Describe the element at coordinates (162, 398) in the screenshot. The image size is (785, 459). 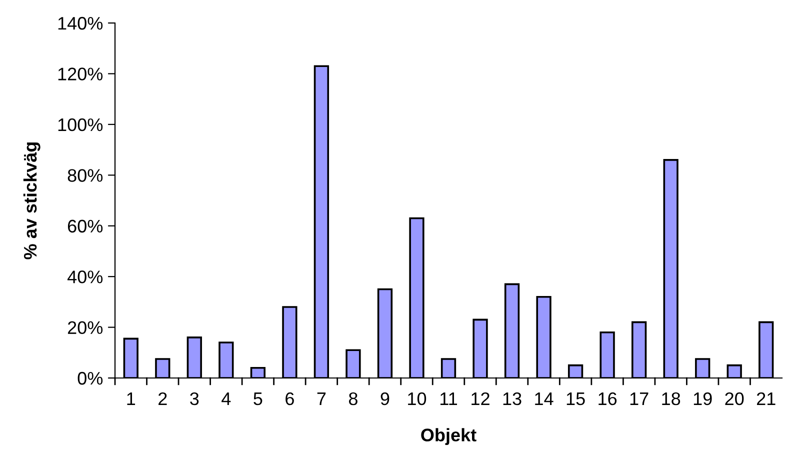
I see `x-tick-label: 2` at that location.